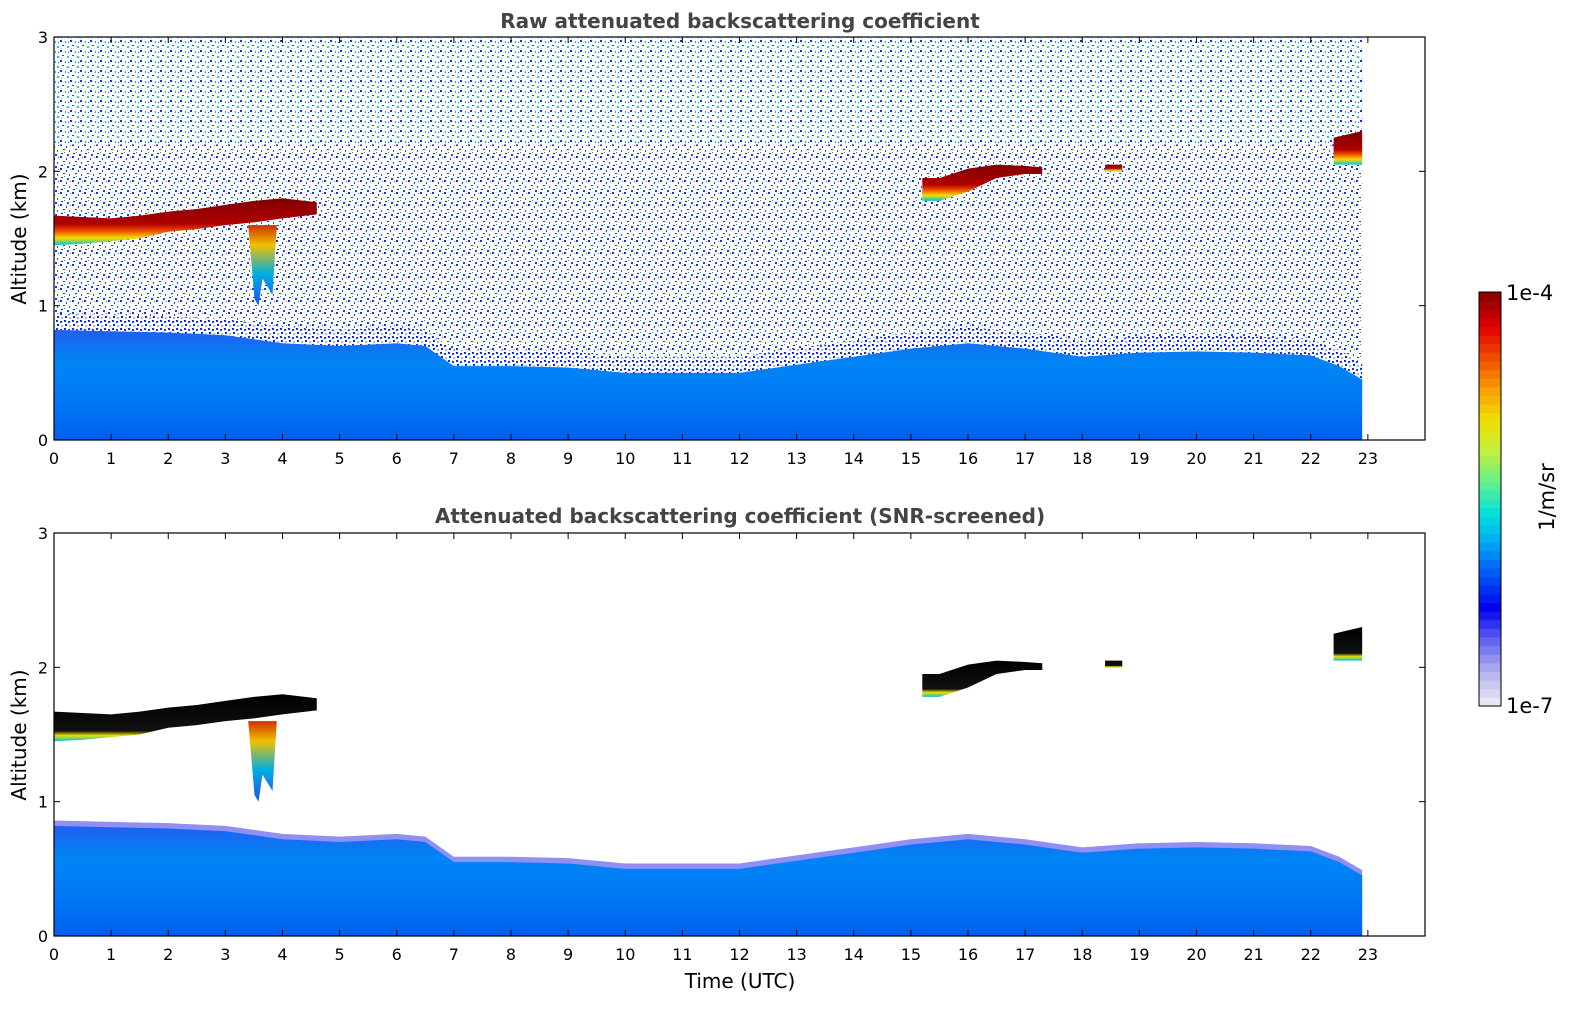  I want to click on x-axis-label: Time (UTC), so click(740, 981).